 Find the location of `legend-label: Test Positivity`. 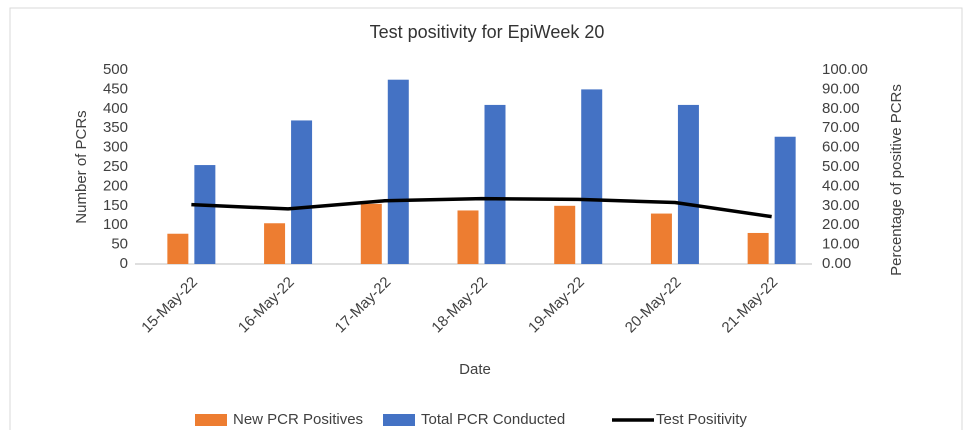

legend-label: Test Positivity is located at coordinates (701, 419).